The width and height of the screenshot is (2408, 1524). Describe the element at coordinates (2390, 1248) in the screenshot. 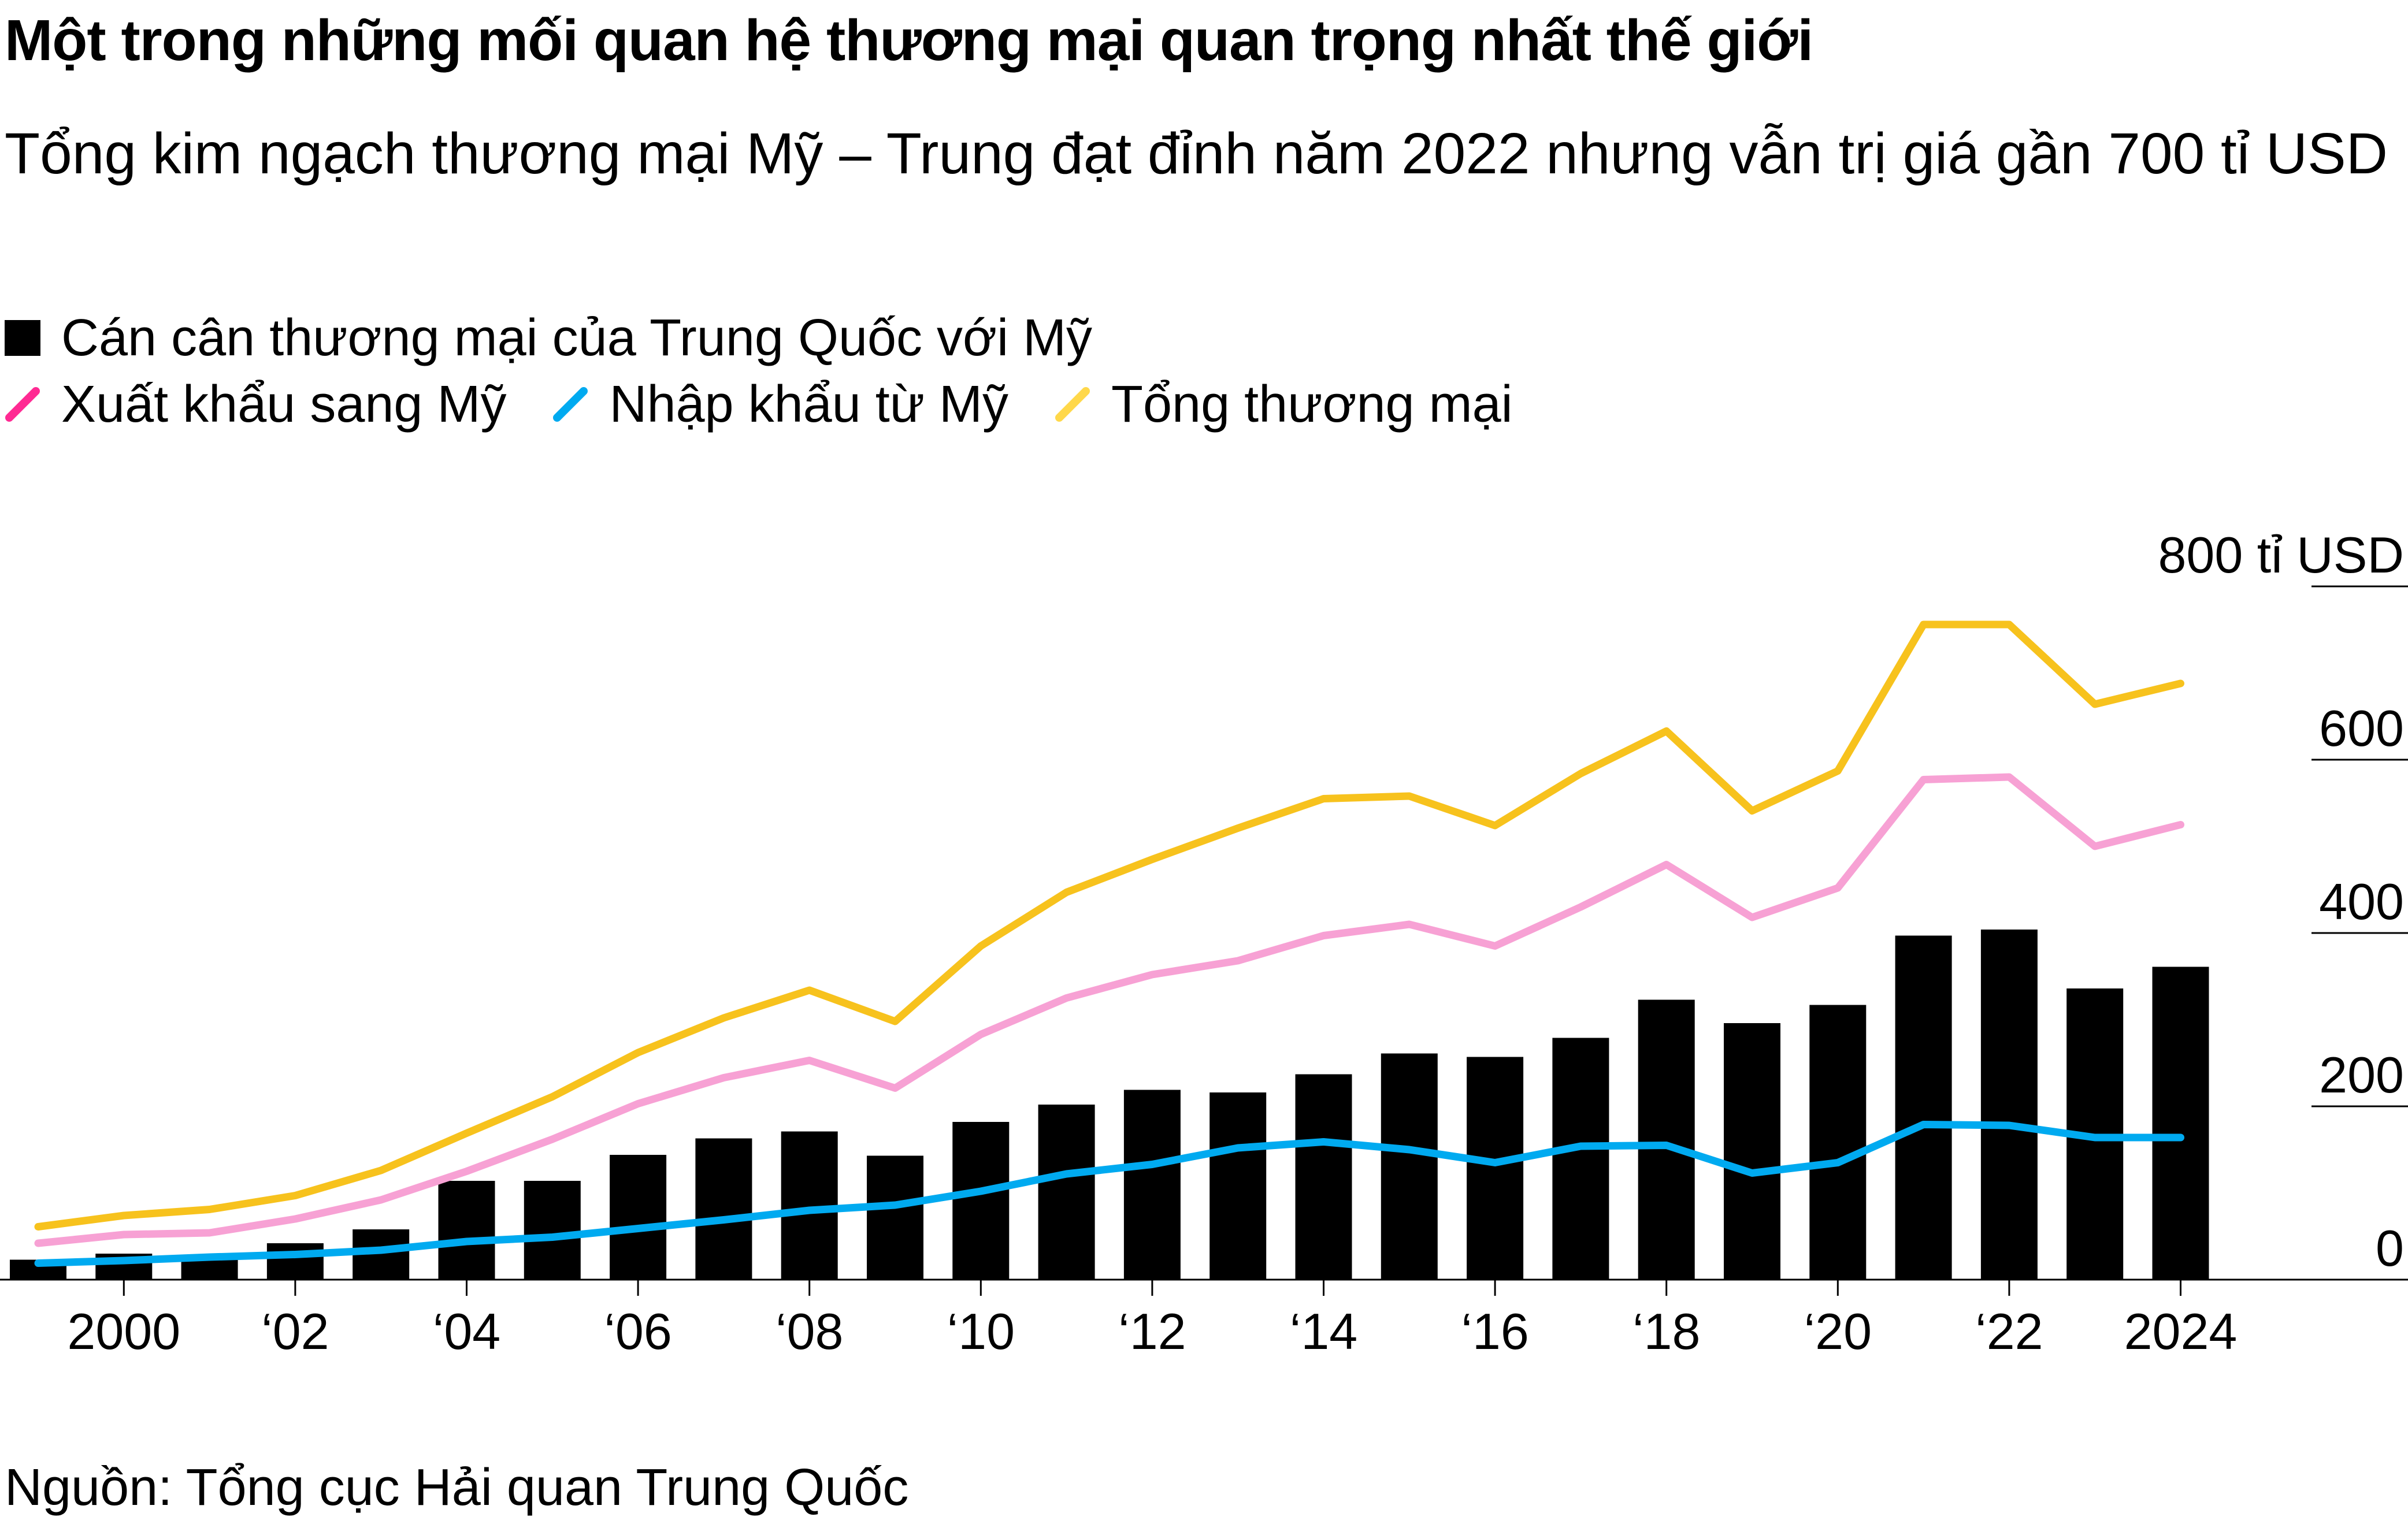

I see `y-tick-label: 0` at that location.